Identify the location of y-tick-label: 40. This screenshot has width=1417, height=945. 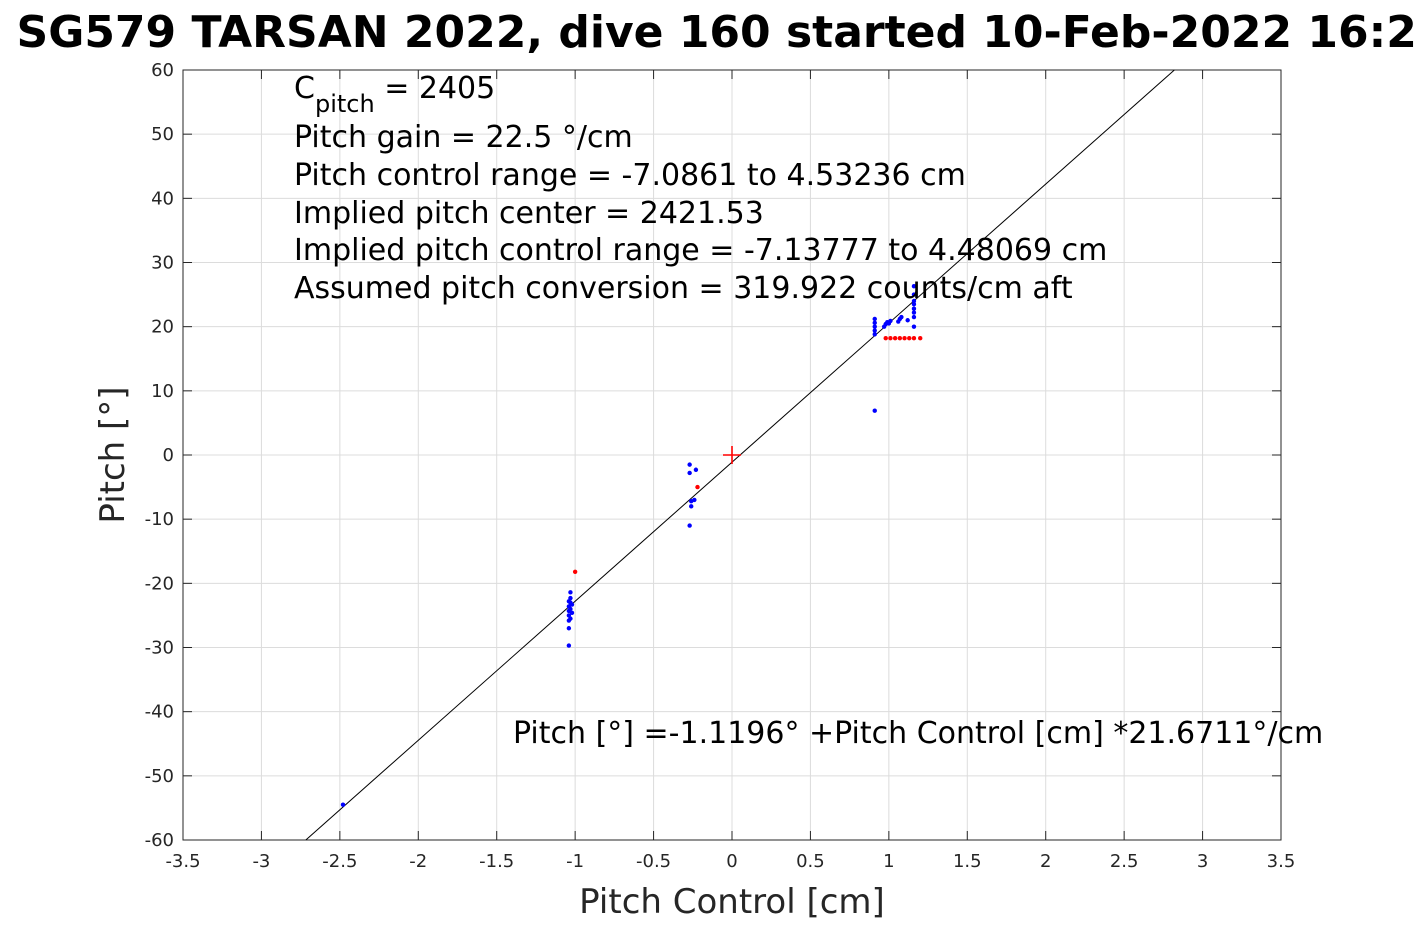
(162, 198).